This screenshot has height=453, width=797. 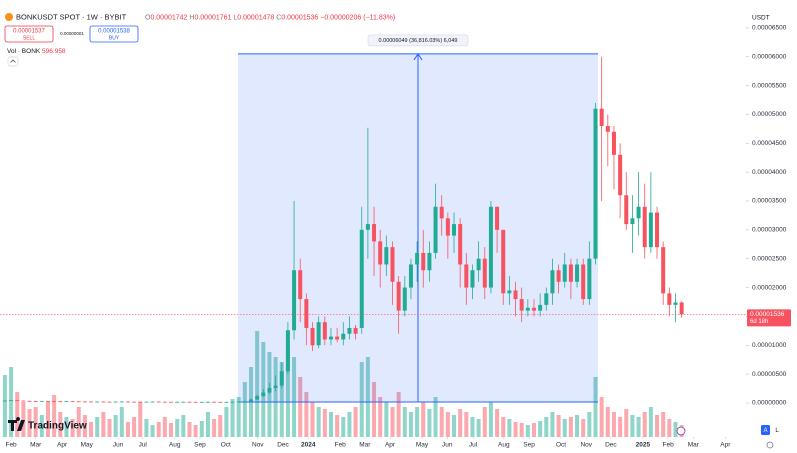 I want to click on sell-button, so click(x=29, y=34).